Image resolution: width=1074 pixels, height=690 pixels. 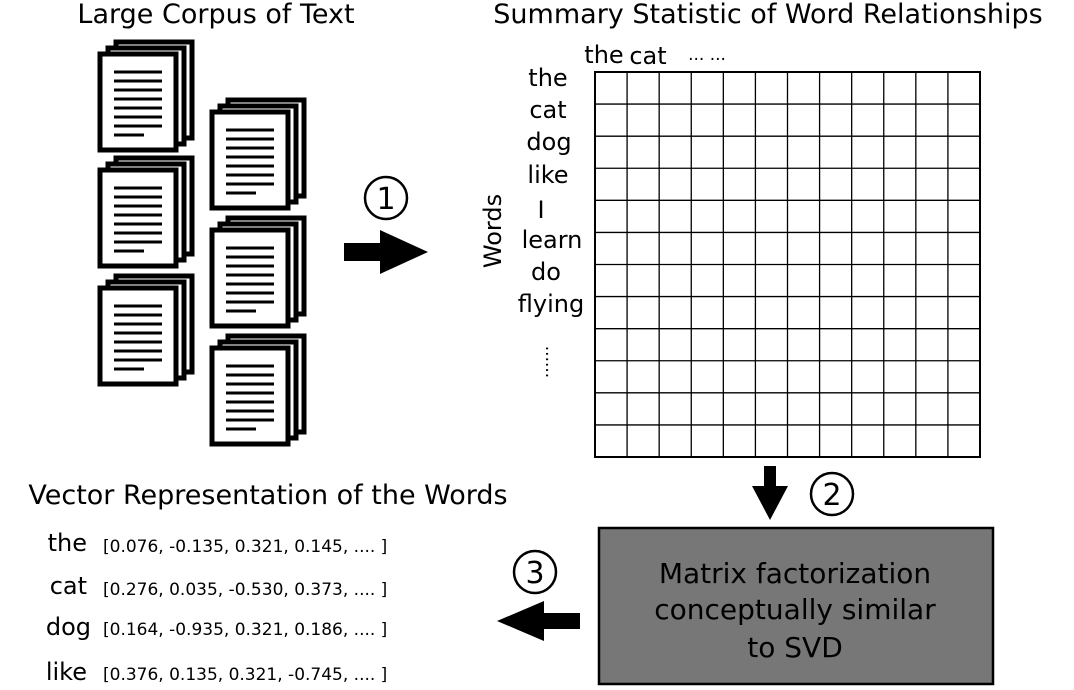 I want to click on step-2-marker: 2, so click(x=832, y=494).